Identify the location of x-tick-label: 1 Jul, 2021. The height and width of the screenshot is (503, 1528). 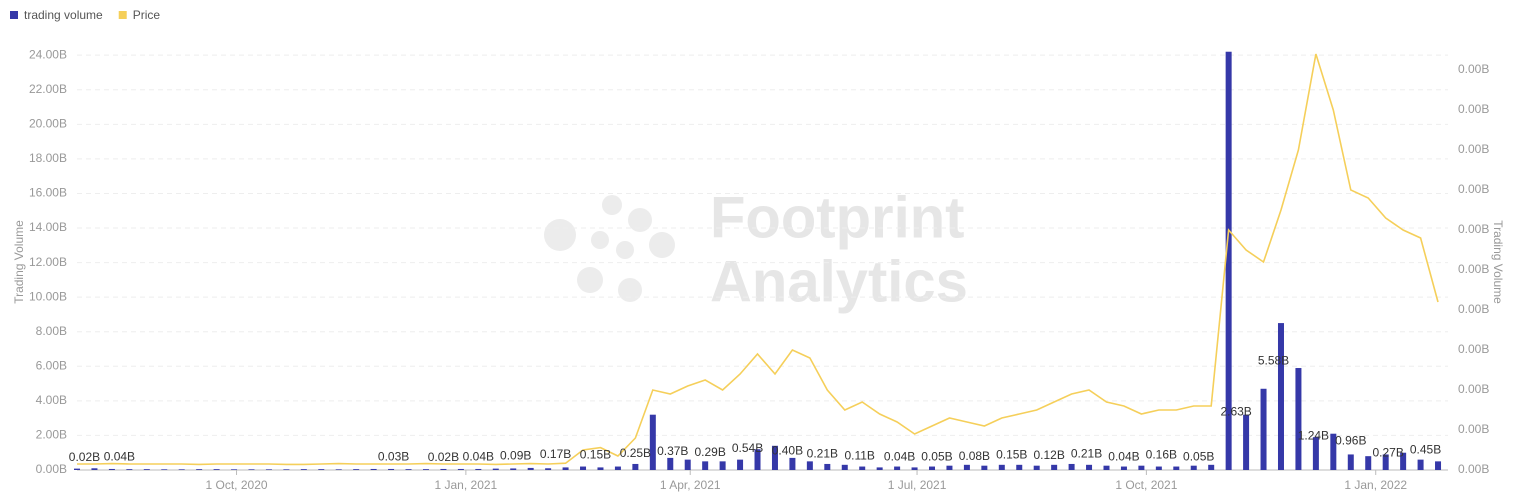
(917, 485).